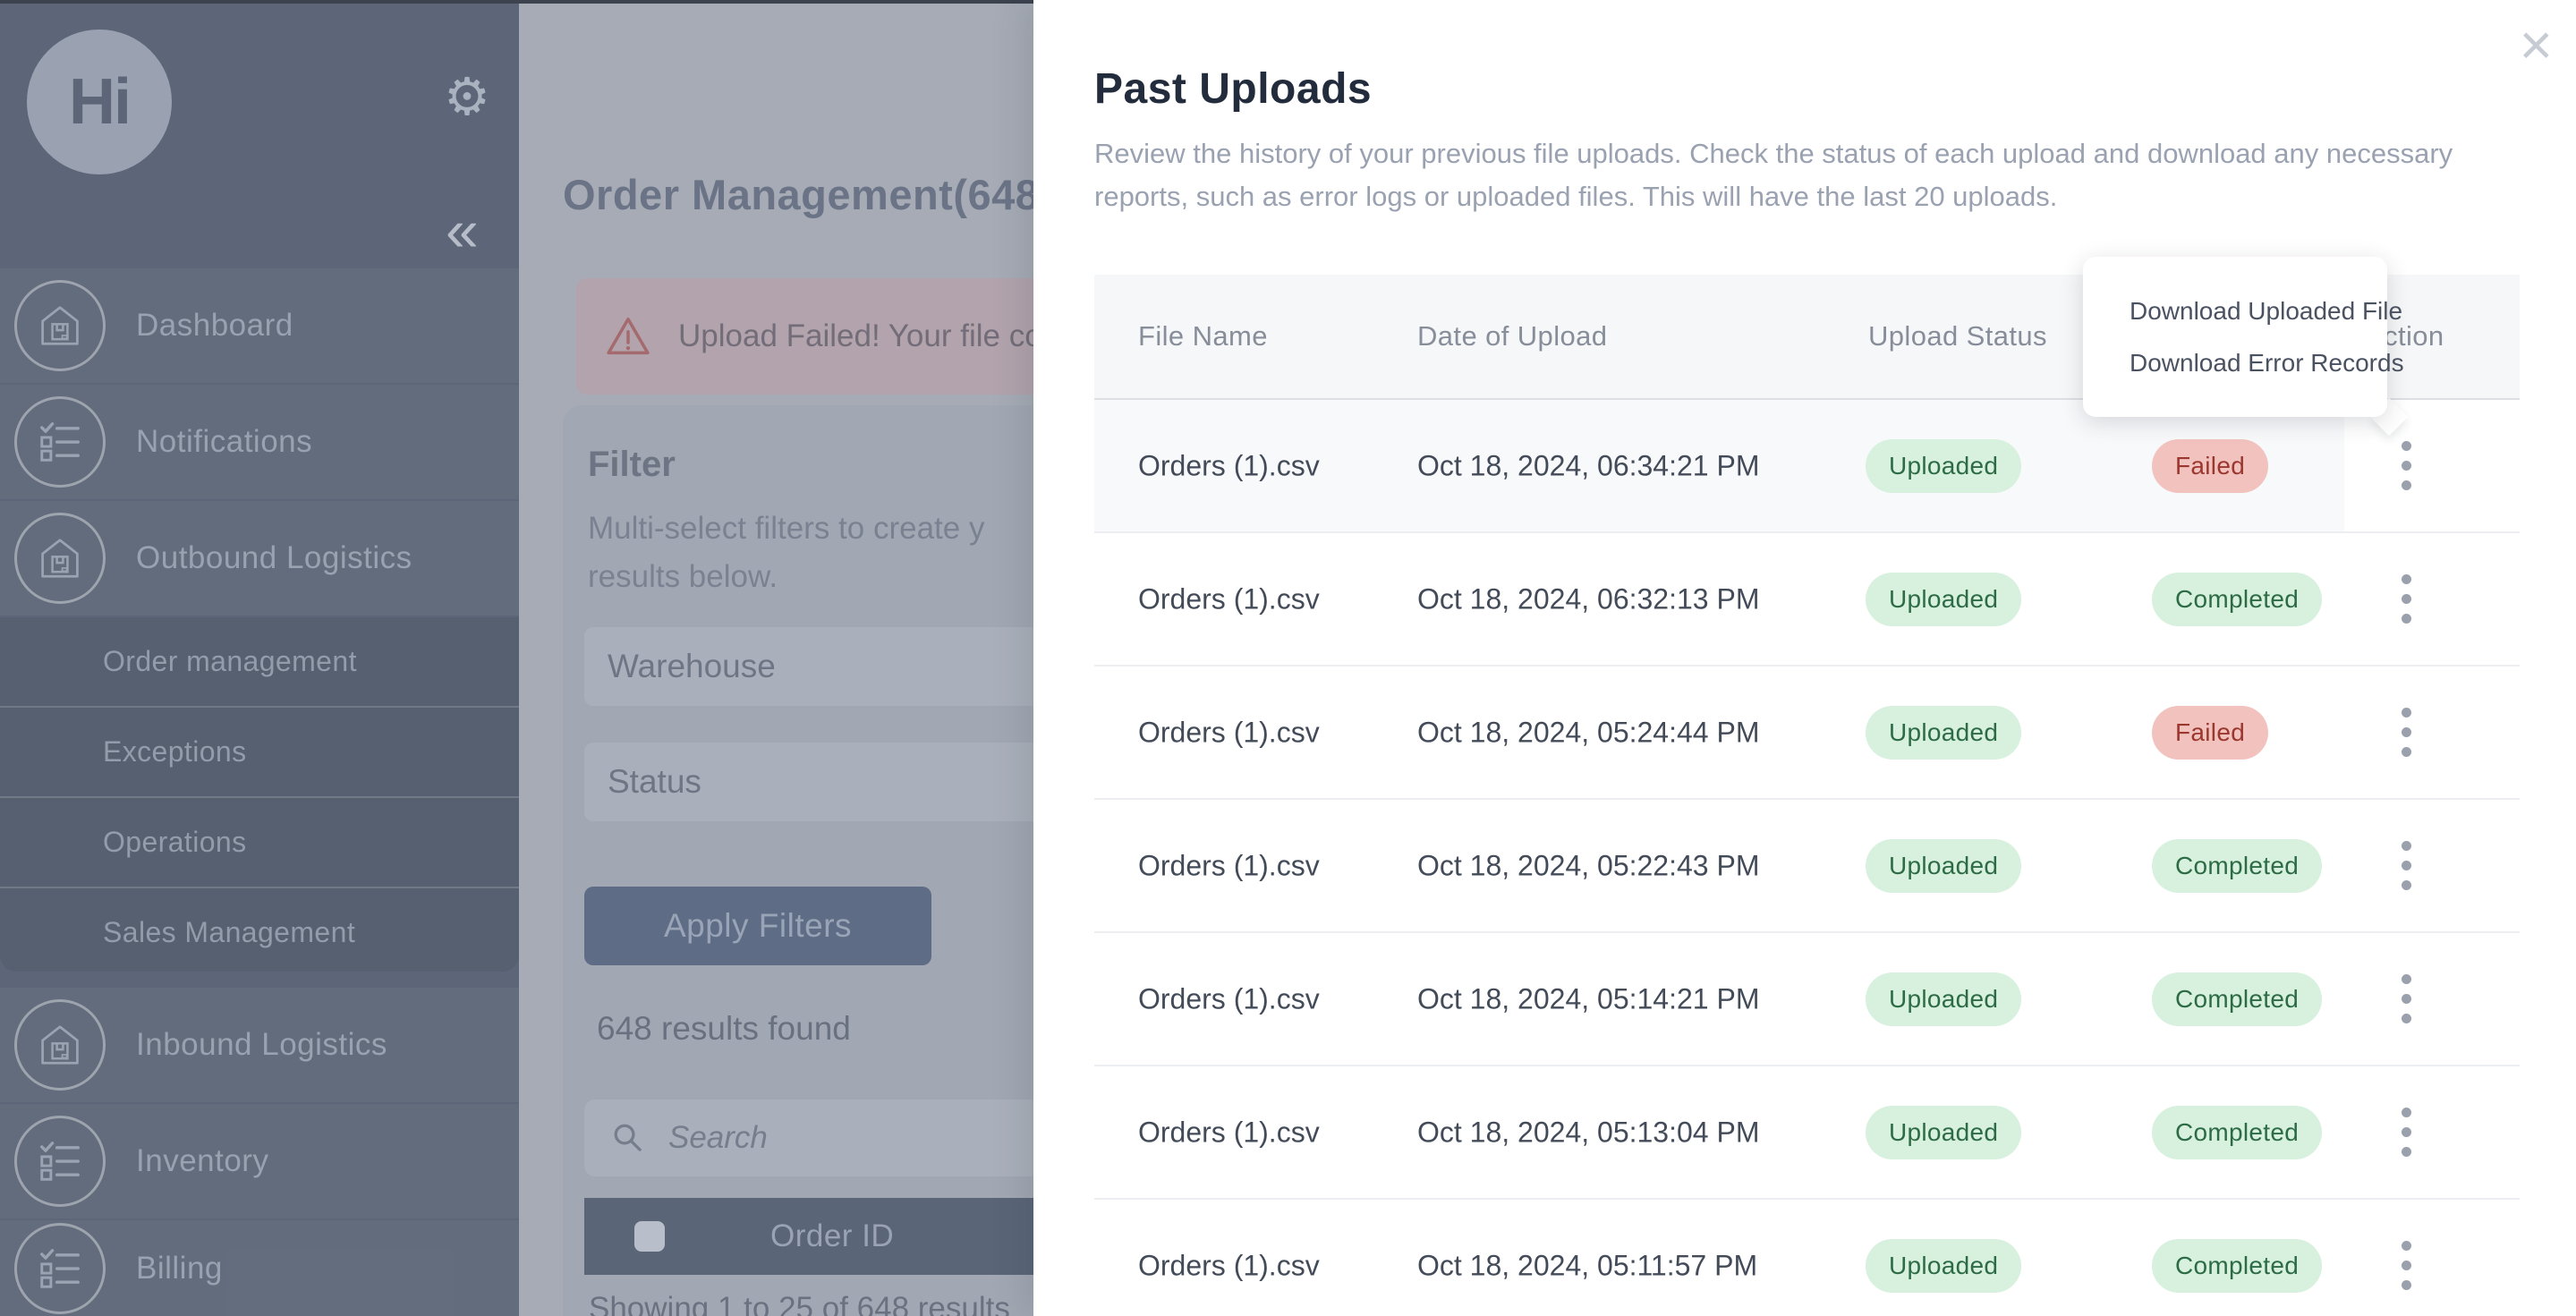 The width and height of the screenshot is (2576, 1316). Describe the element at coordinates (869, 335) in the screenshot. I see `alert-text: Upload Failed! Your file cou` at that location.